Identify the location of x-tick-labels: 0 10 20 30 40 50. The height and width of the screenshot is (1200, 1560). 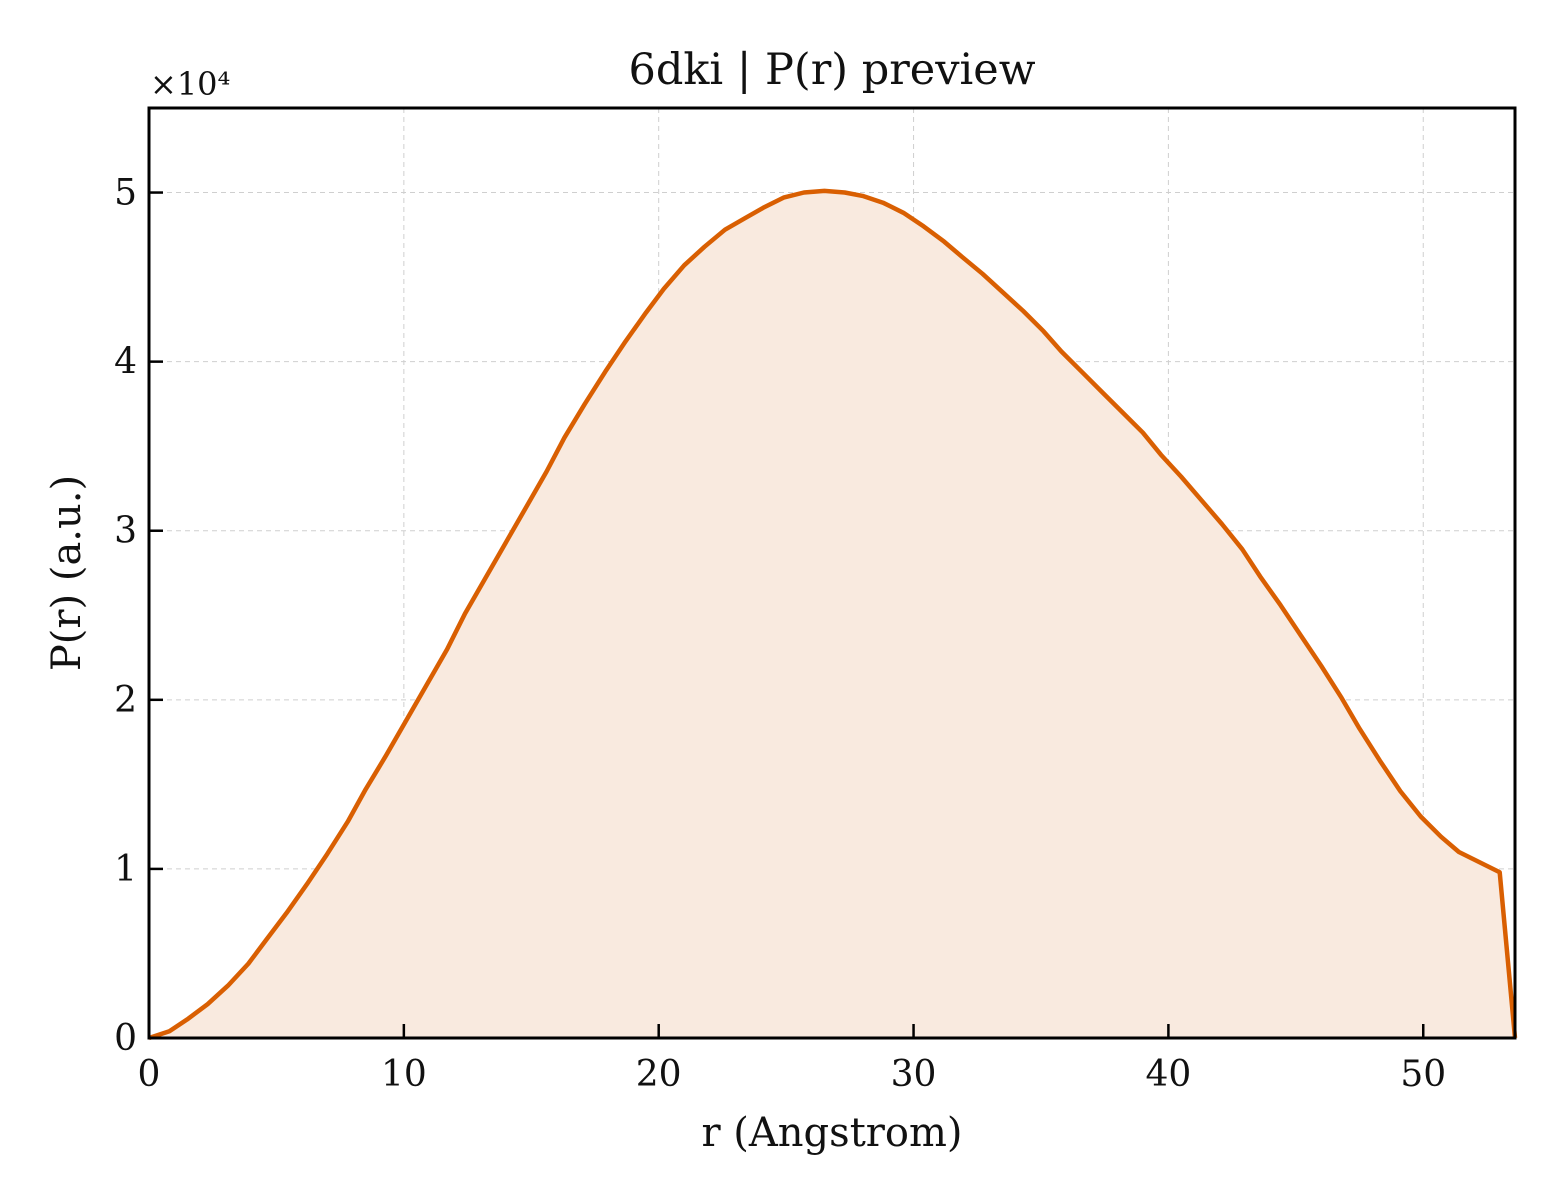
(792, 1074).